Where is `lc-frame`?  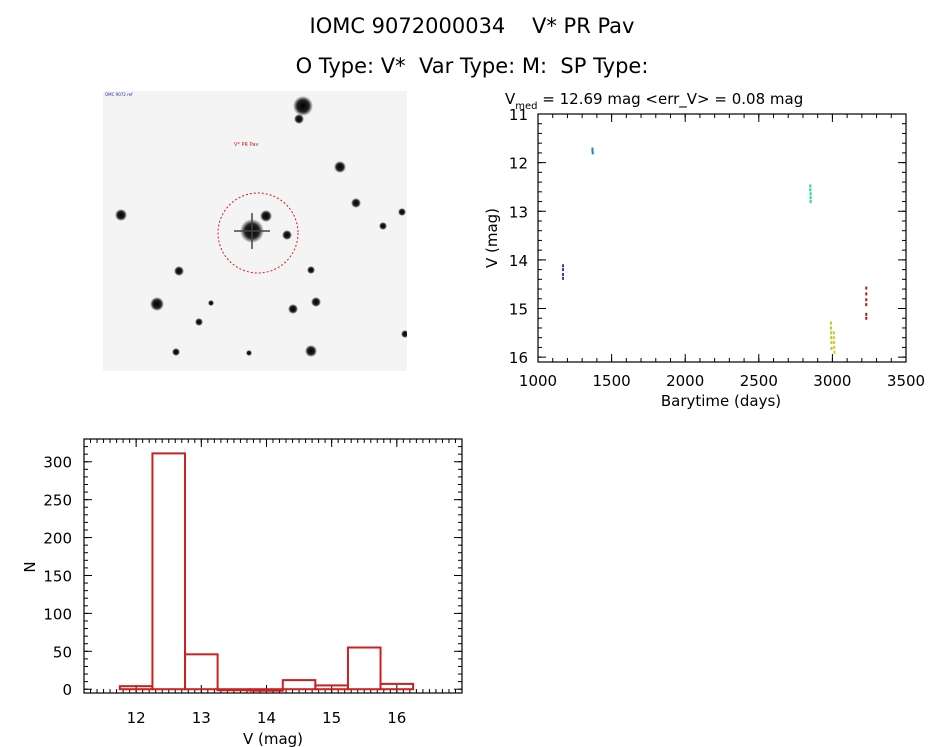
lc-frame is located at coordinates (722, 238).